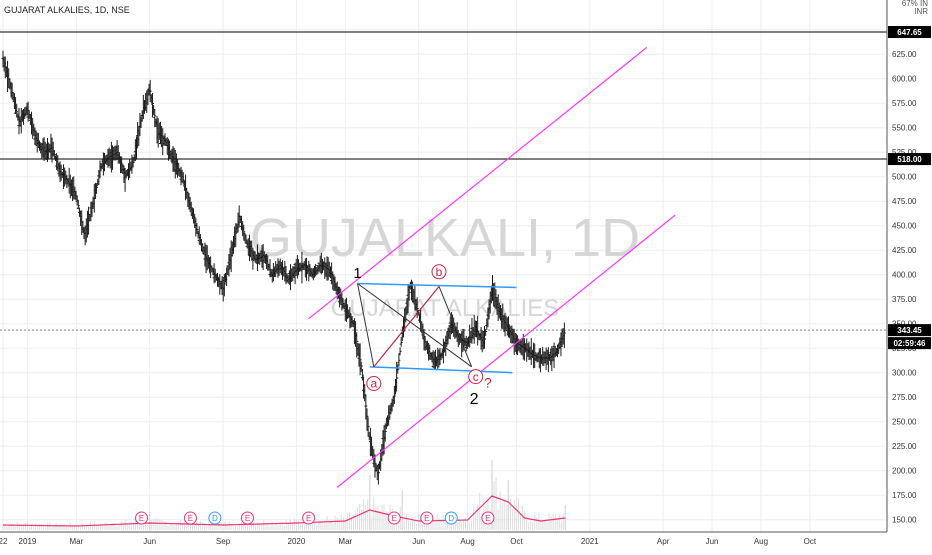 The width and height of the screenshot is (932, 555). Describe the element at coordinates (488, 382) in the screenshot. I see `wave-label: ?` at that location.